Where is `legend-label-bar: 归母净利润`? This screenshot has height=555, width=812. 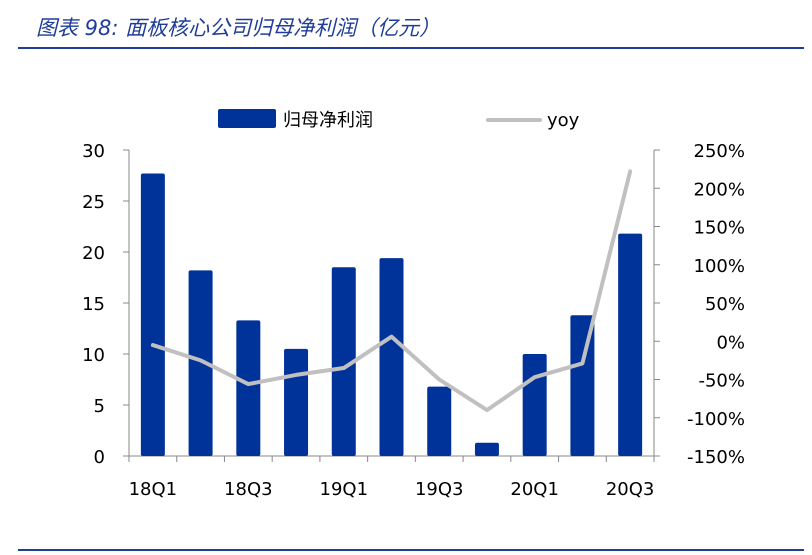
legend-label-bar: 归母净利润 is located at coordinates (328, 120).